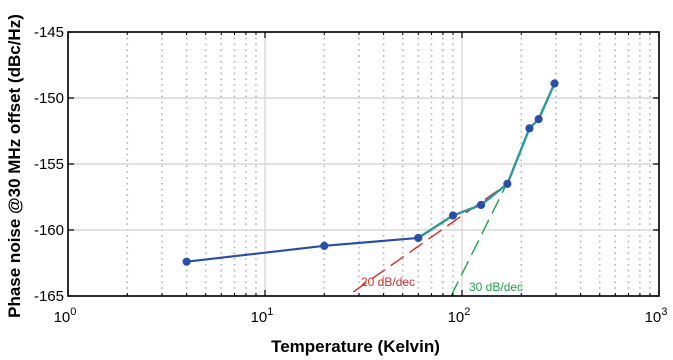 Image resolution: width=673 pixels, height=360 pixels. Describe the element at coordinates (656, 316) in the screenshot. I see `x-tick-label: 10³` at that location.